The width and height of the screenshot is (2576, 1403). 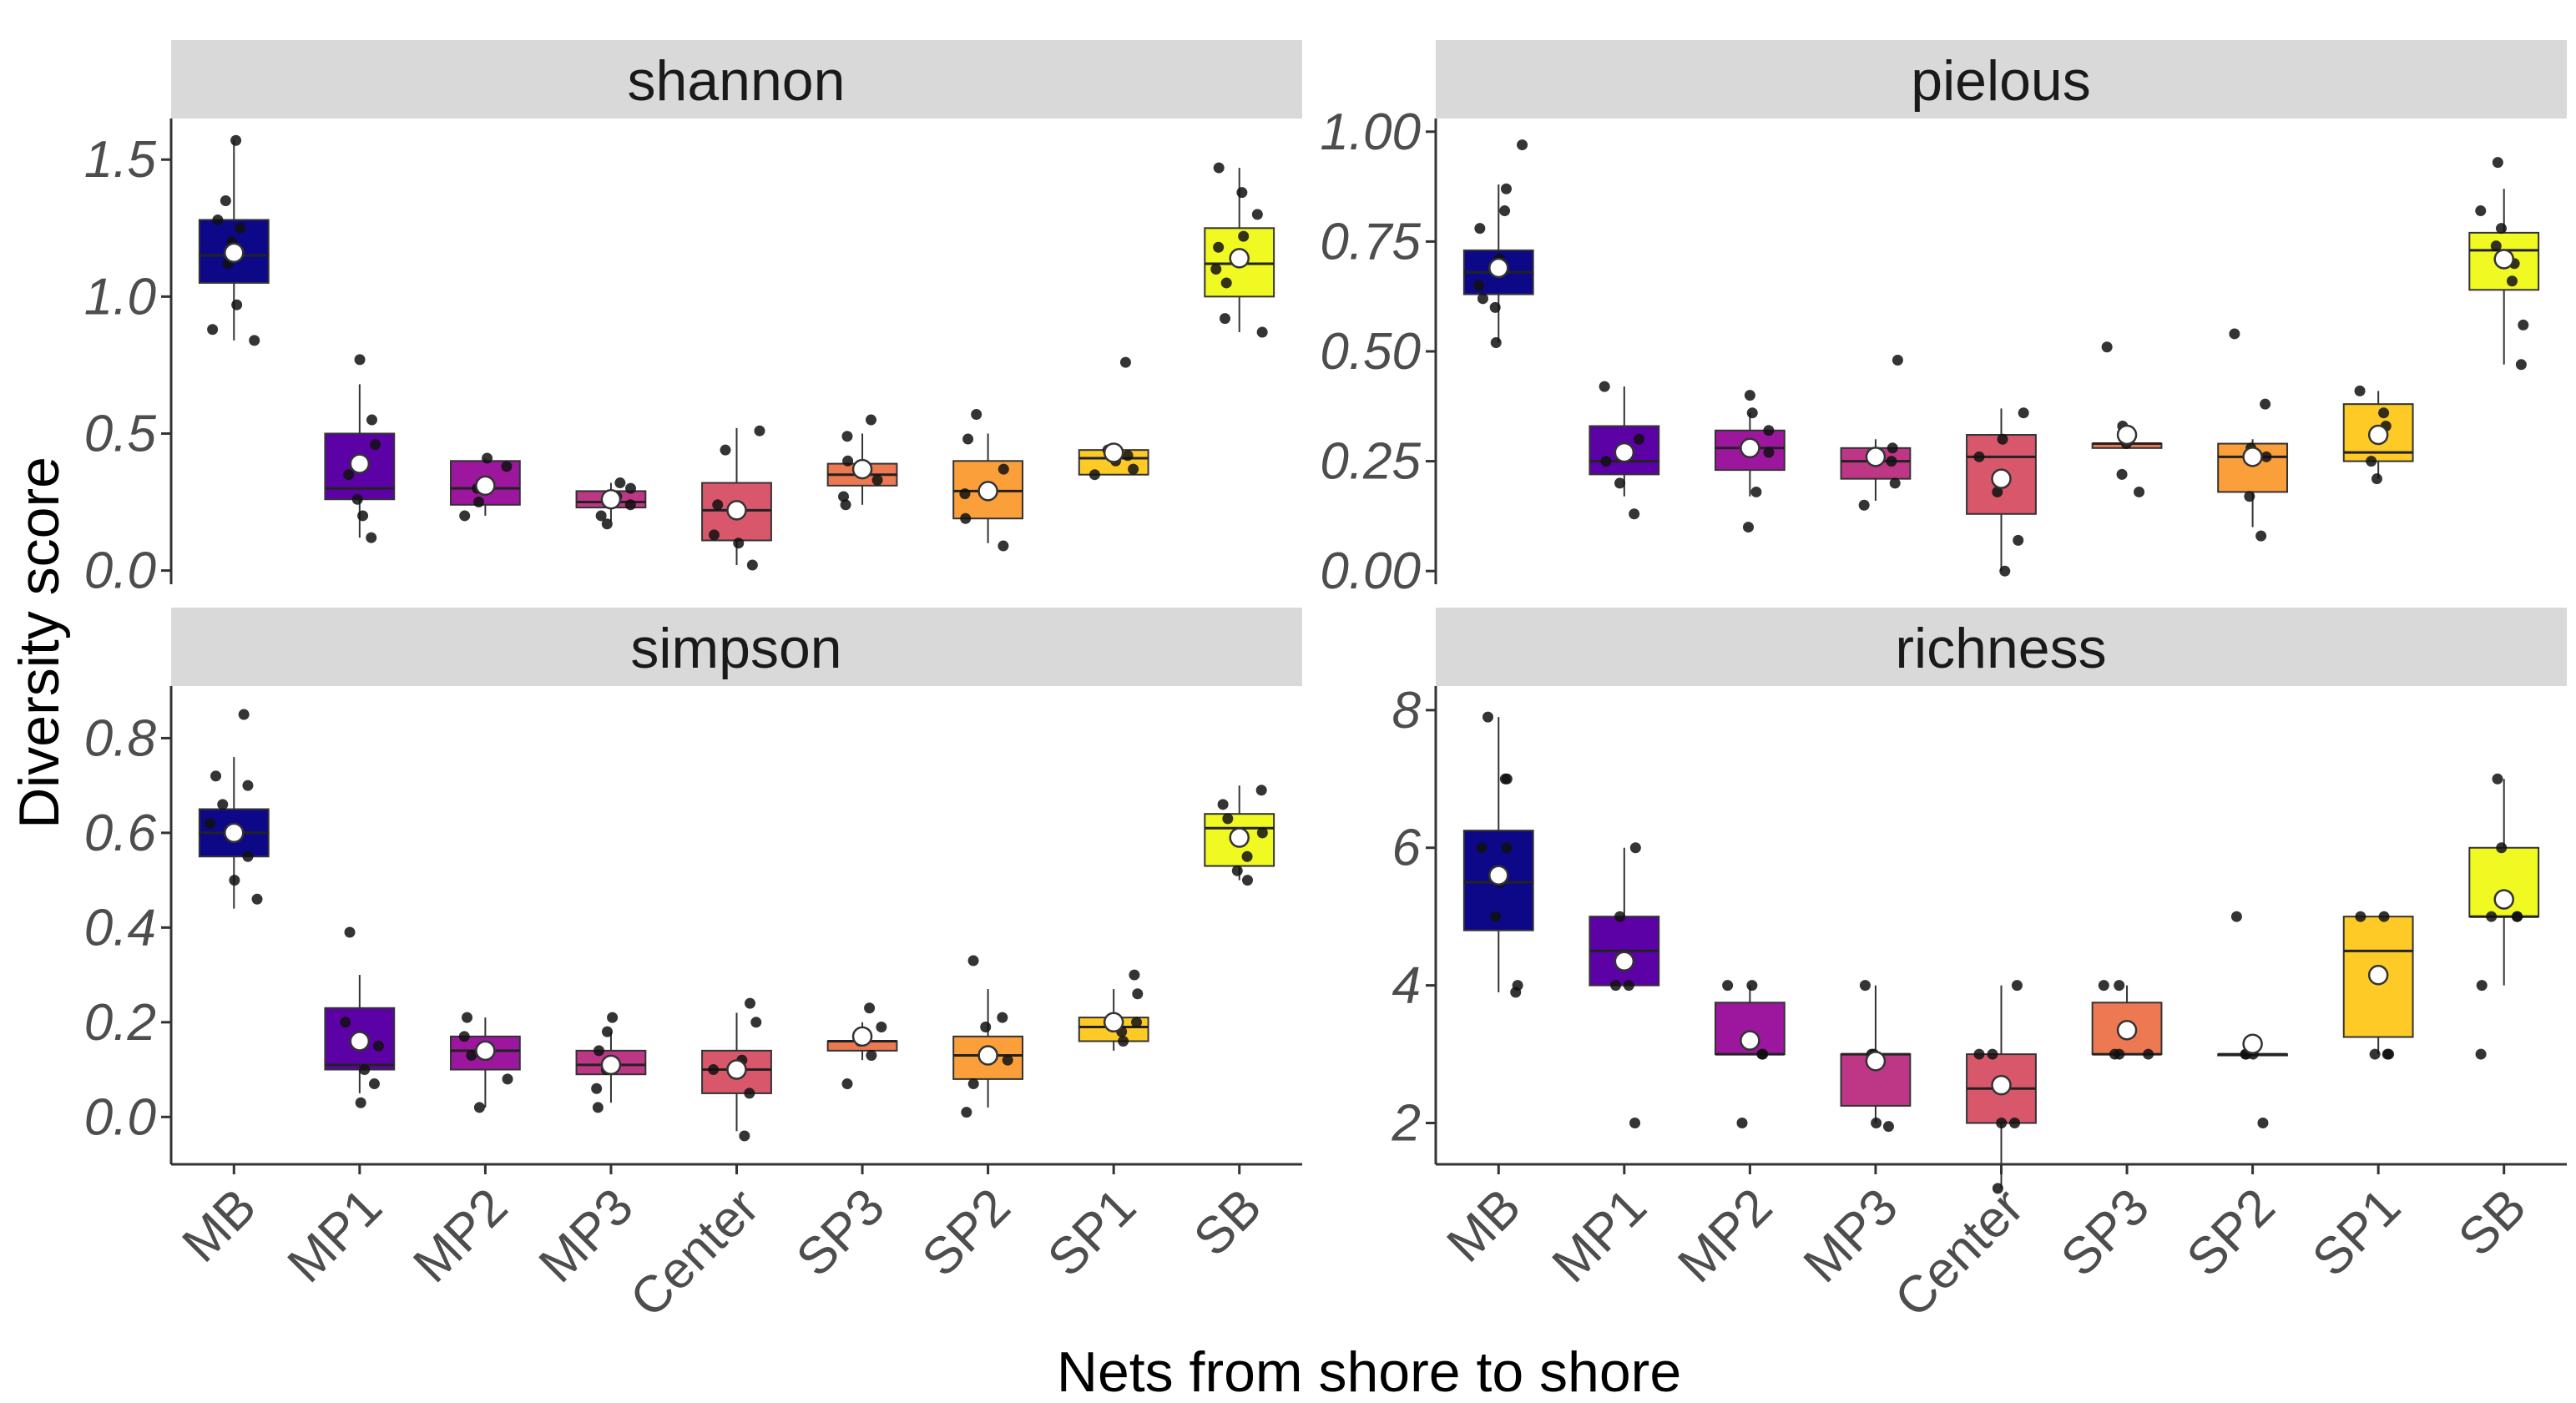 I want to click on y-tick-label: 0.2, so click(x=120, y=1023).